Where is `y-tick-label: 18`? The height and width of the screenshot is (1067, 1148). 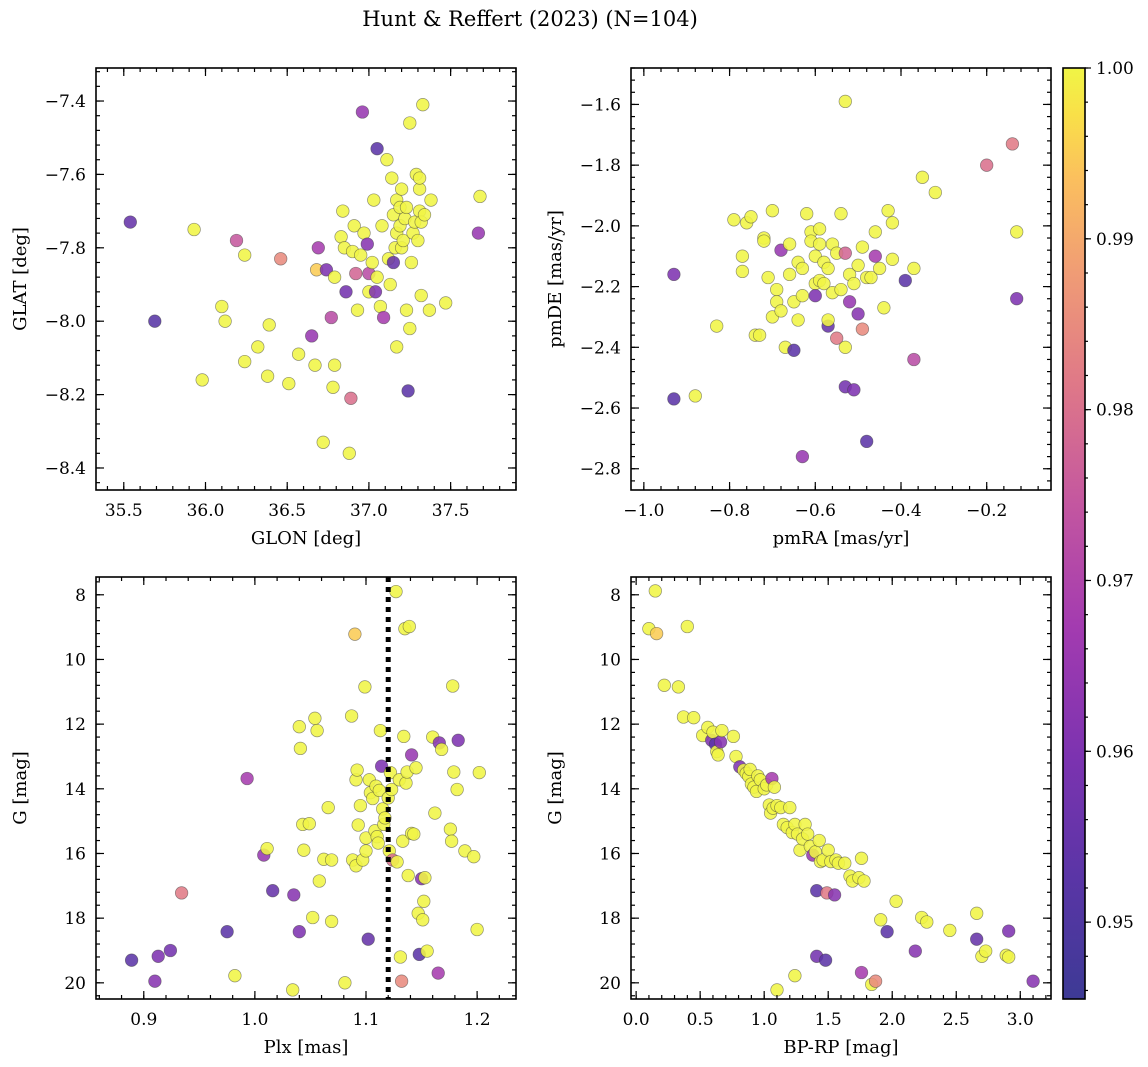
y-tick-label: 18 is located at coordinates (610, 919).